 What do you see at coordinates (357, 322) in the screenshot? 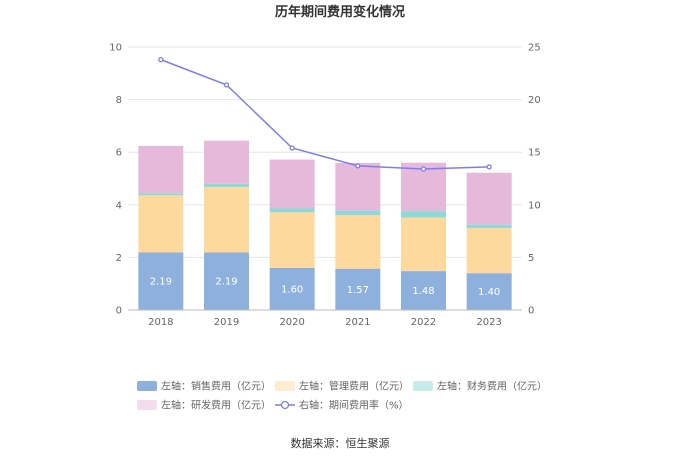
I see `x-tick-label: 2021` at bounding box center [357, 322].